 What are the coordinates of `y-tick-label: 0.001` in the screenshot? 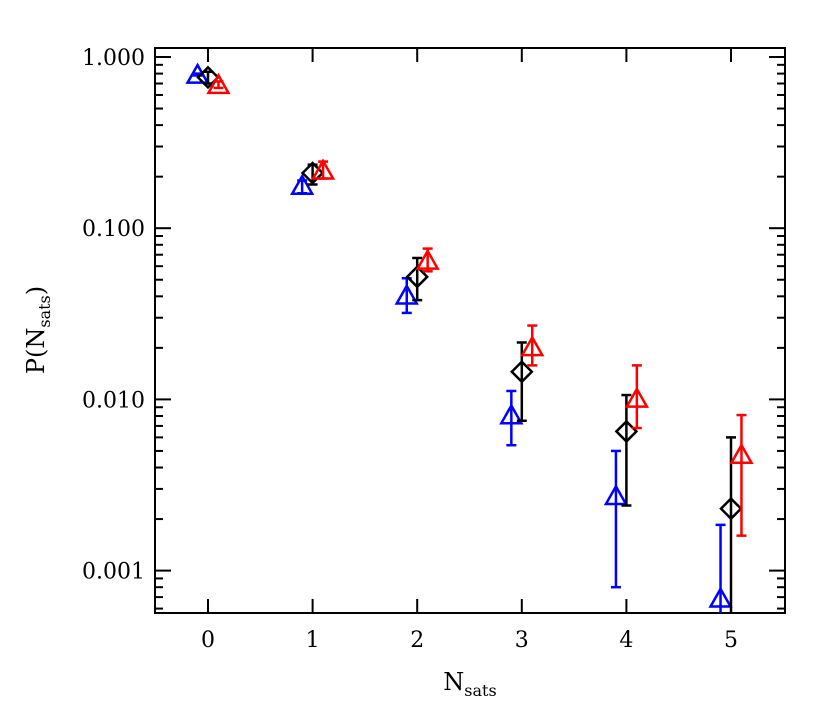 It's located at (113, 572).